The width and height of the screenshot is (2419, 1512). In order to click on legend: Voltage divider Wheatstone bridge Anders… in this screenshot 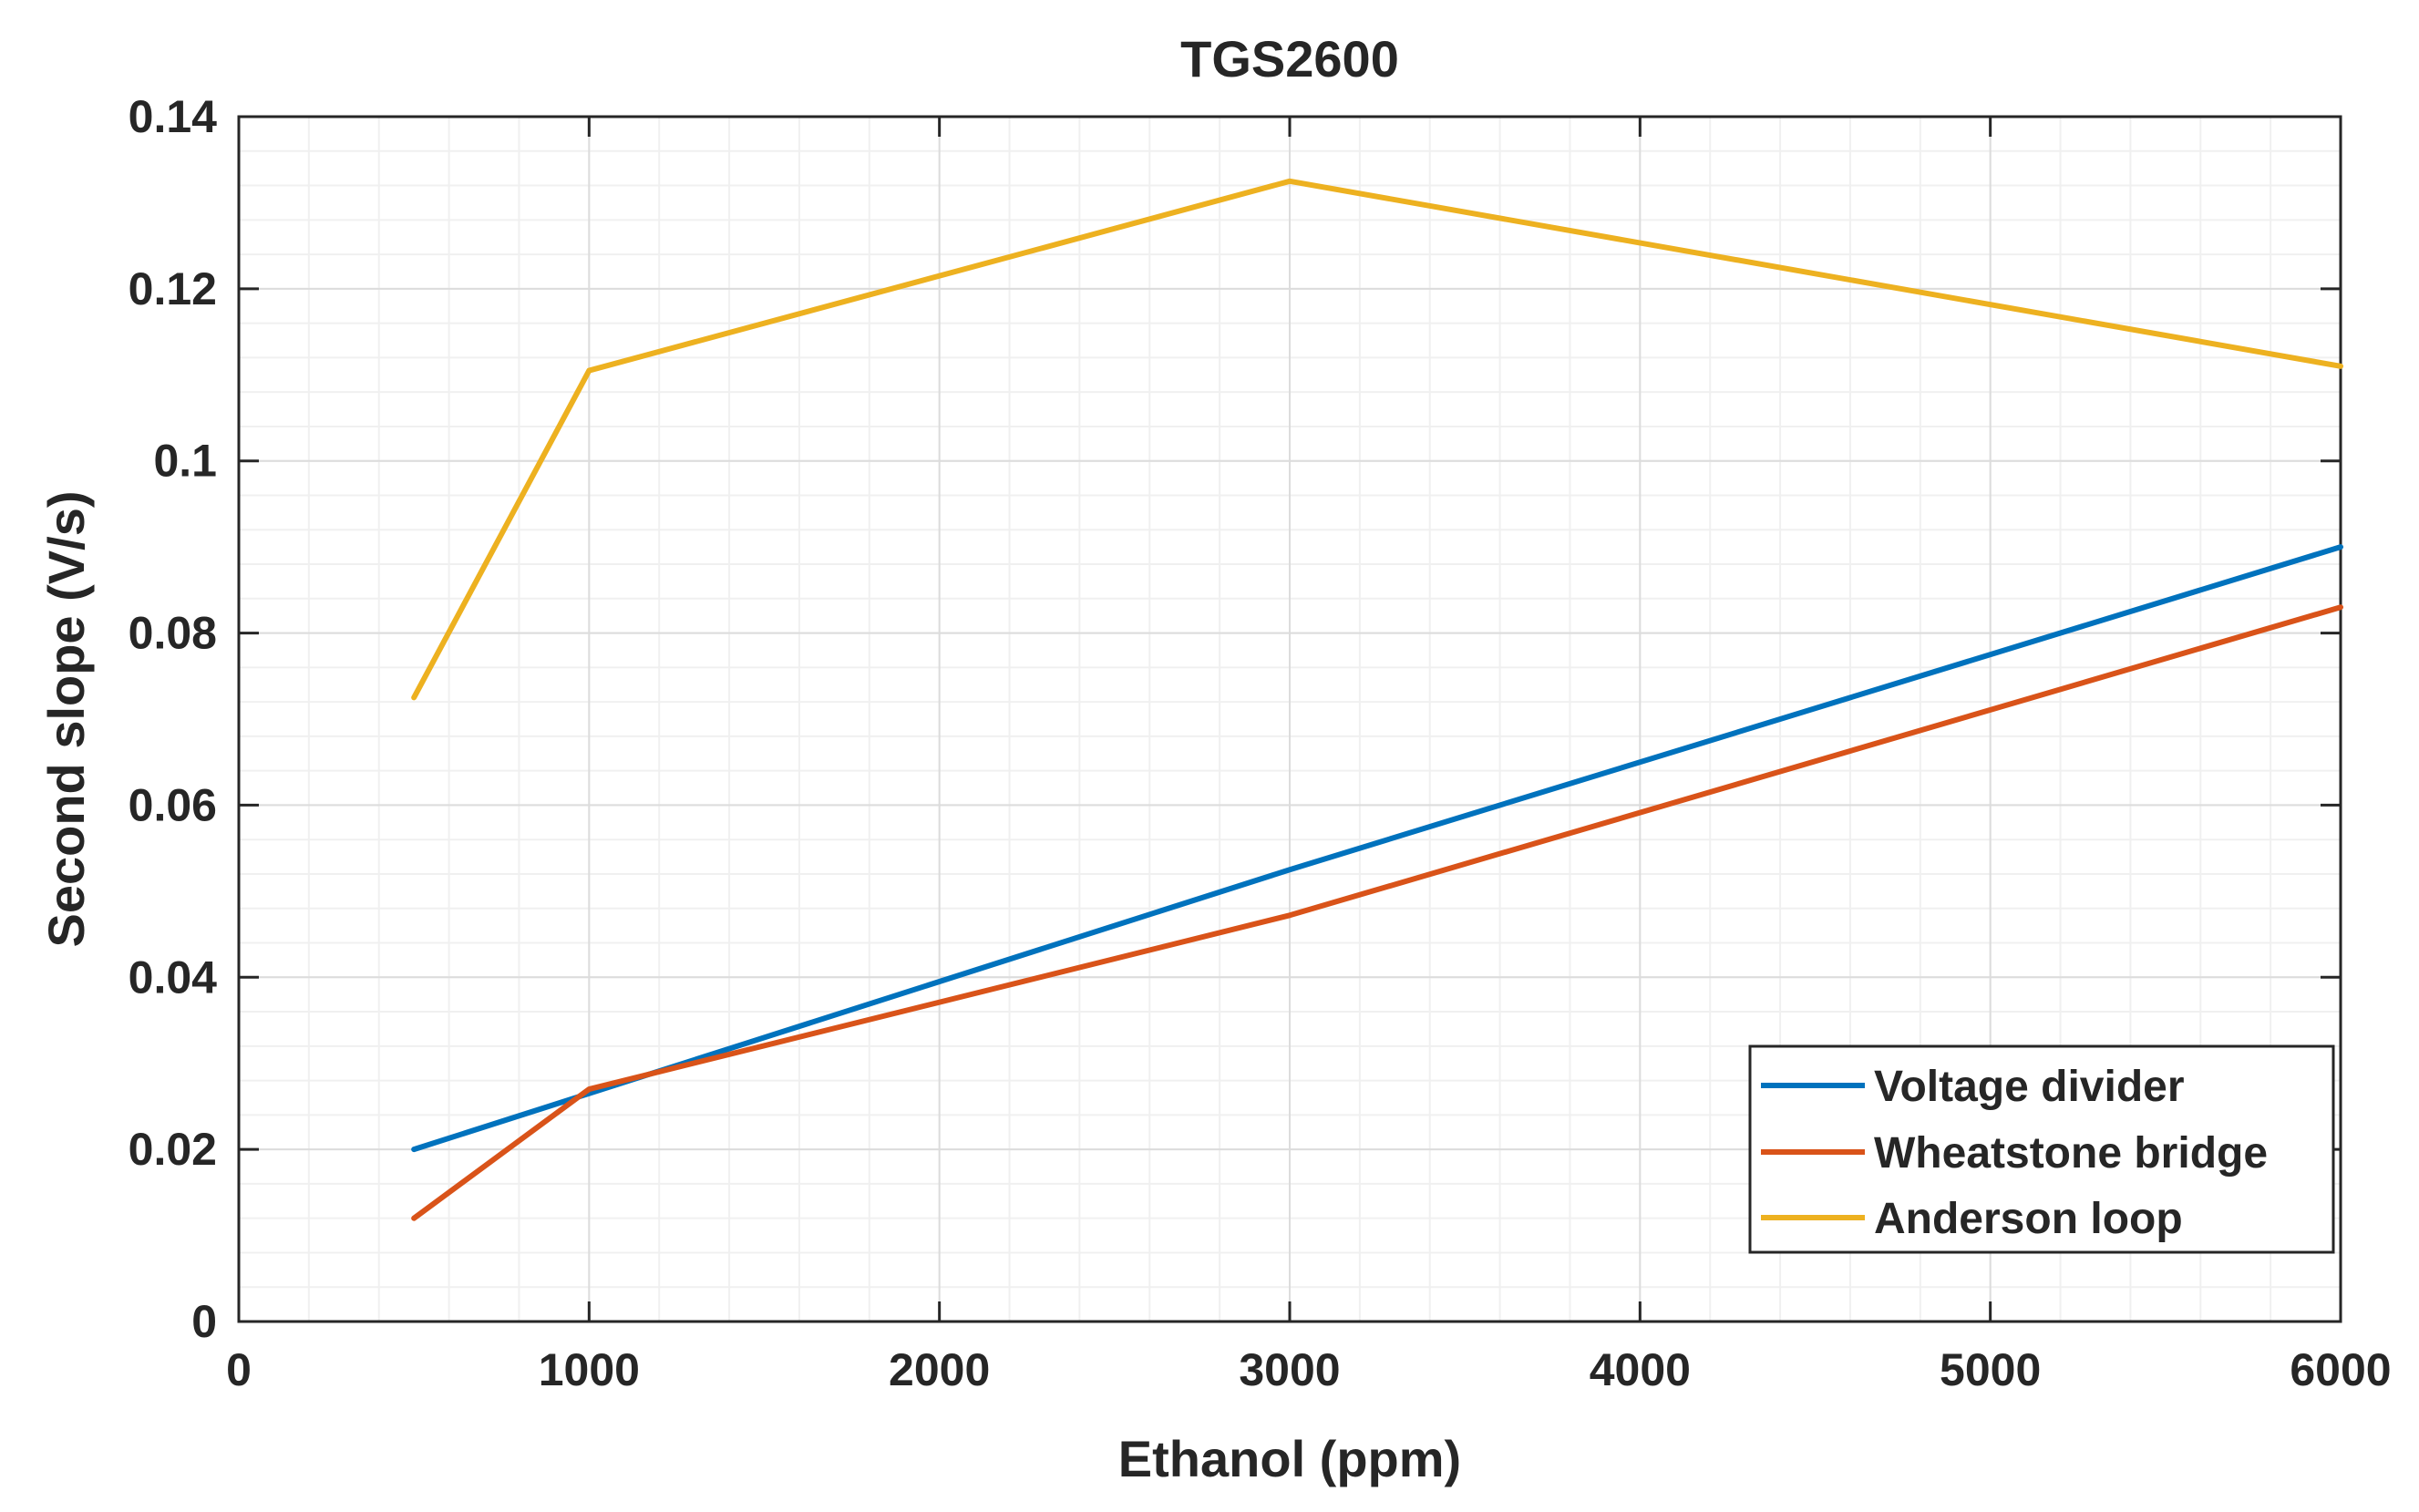, I will do `click(2042, 1149)`.